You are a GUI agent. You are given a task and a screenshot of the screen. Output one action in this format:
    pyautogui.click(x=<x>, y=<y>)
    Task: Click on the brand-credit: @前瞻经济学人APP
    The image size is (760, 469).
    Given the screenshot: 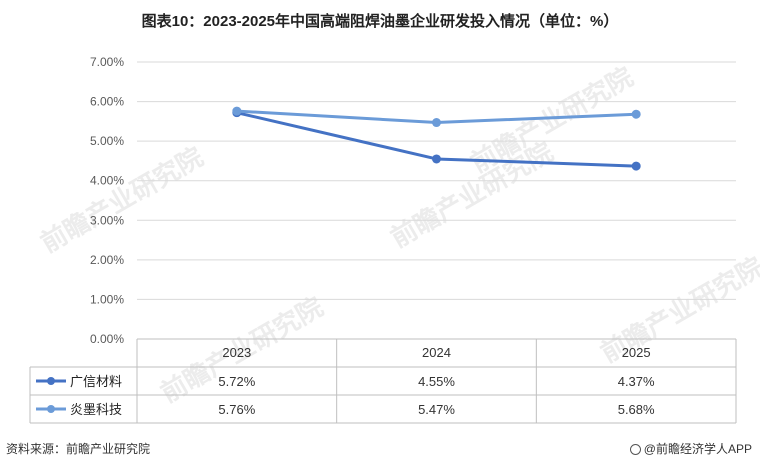 What is the action you would take?
    pyautogui.click(x=690, y=448)
    